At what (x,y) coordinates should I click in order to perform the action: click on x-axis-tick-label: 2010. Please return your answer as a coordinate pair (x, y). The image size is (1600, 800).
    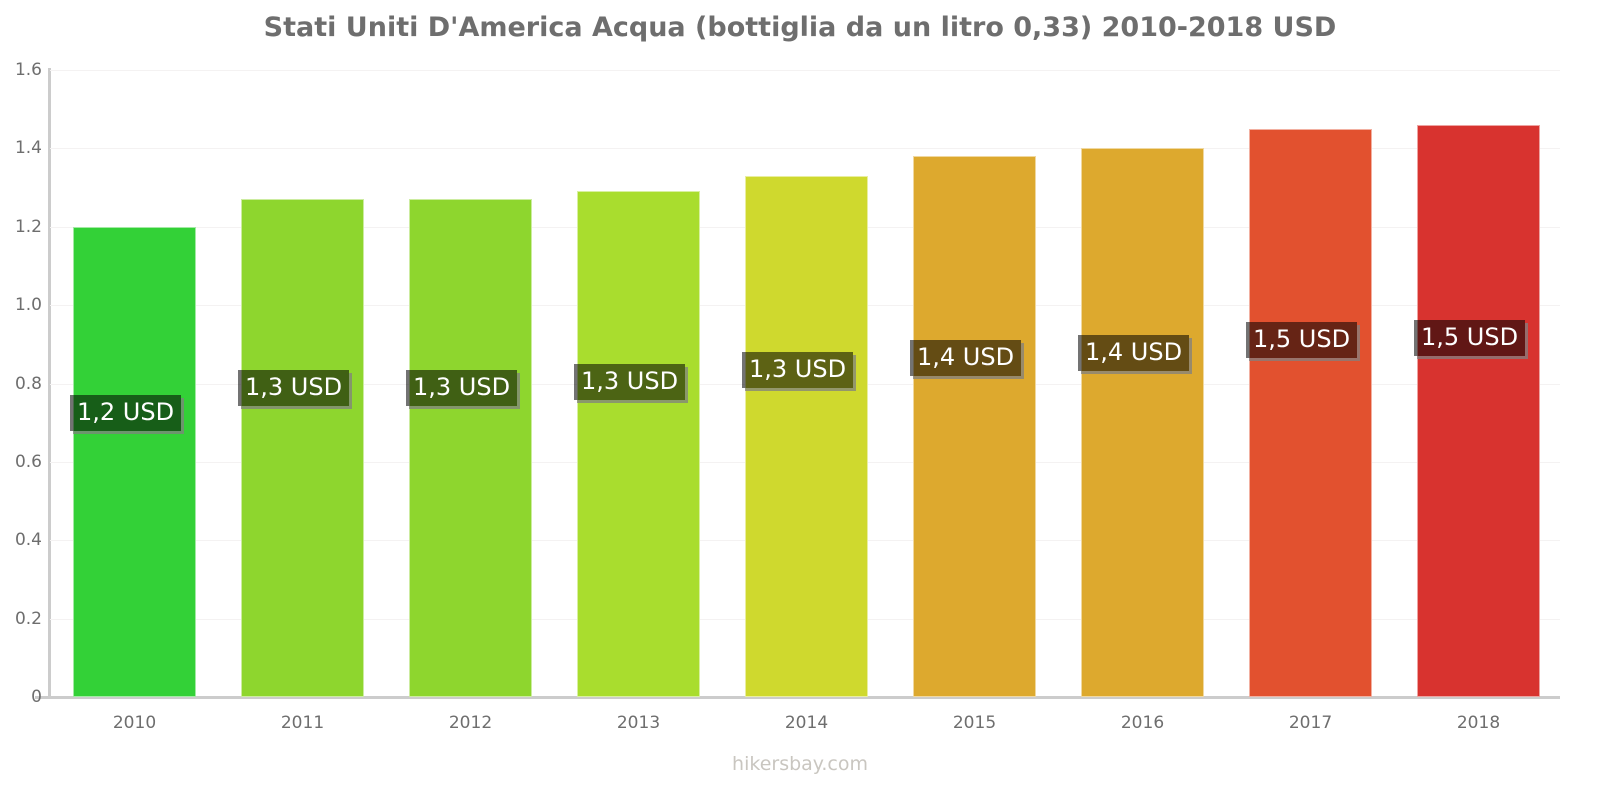
    Looking at the image, I should click on (134, 723).